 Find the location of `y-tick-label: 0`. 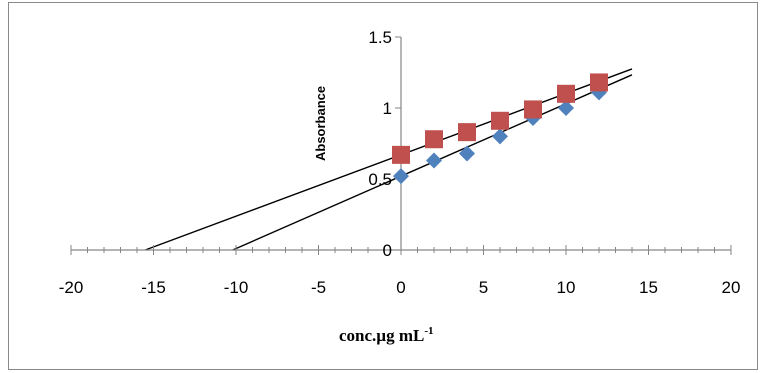

y-tick-label: 0 is located at coordinates (387, 250).